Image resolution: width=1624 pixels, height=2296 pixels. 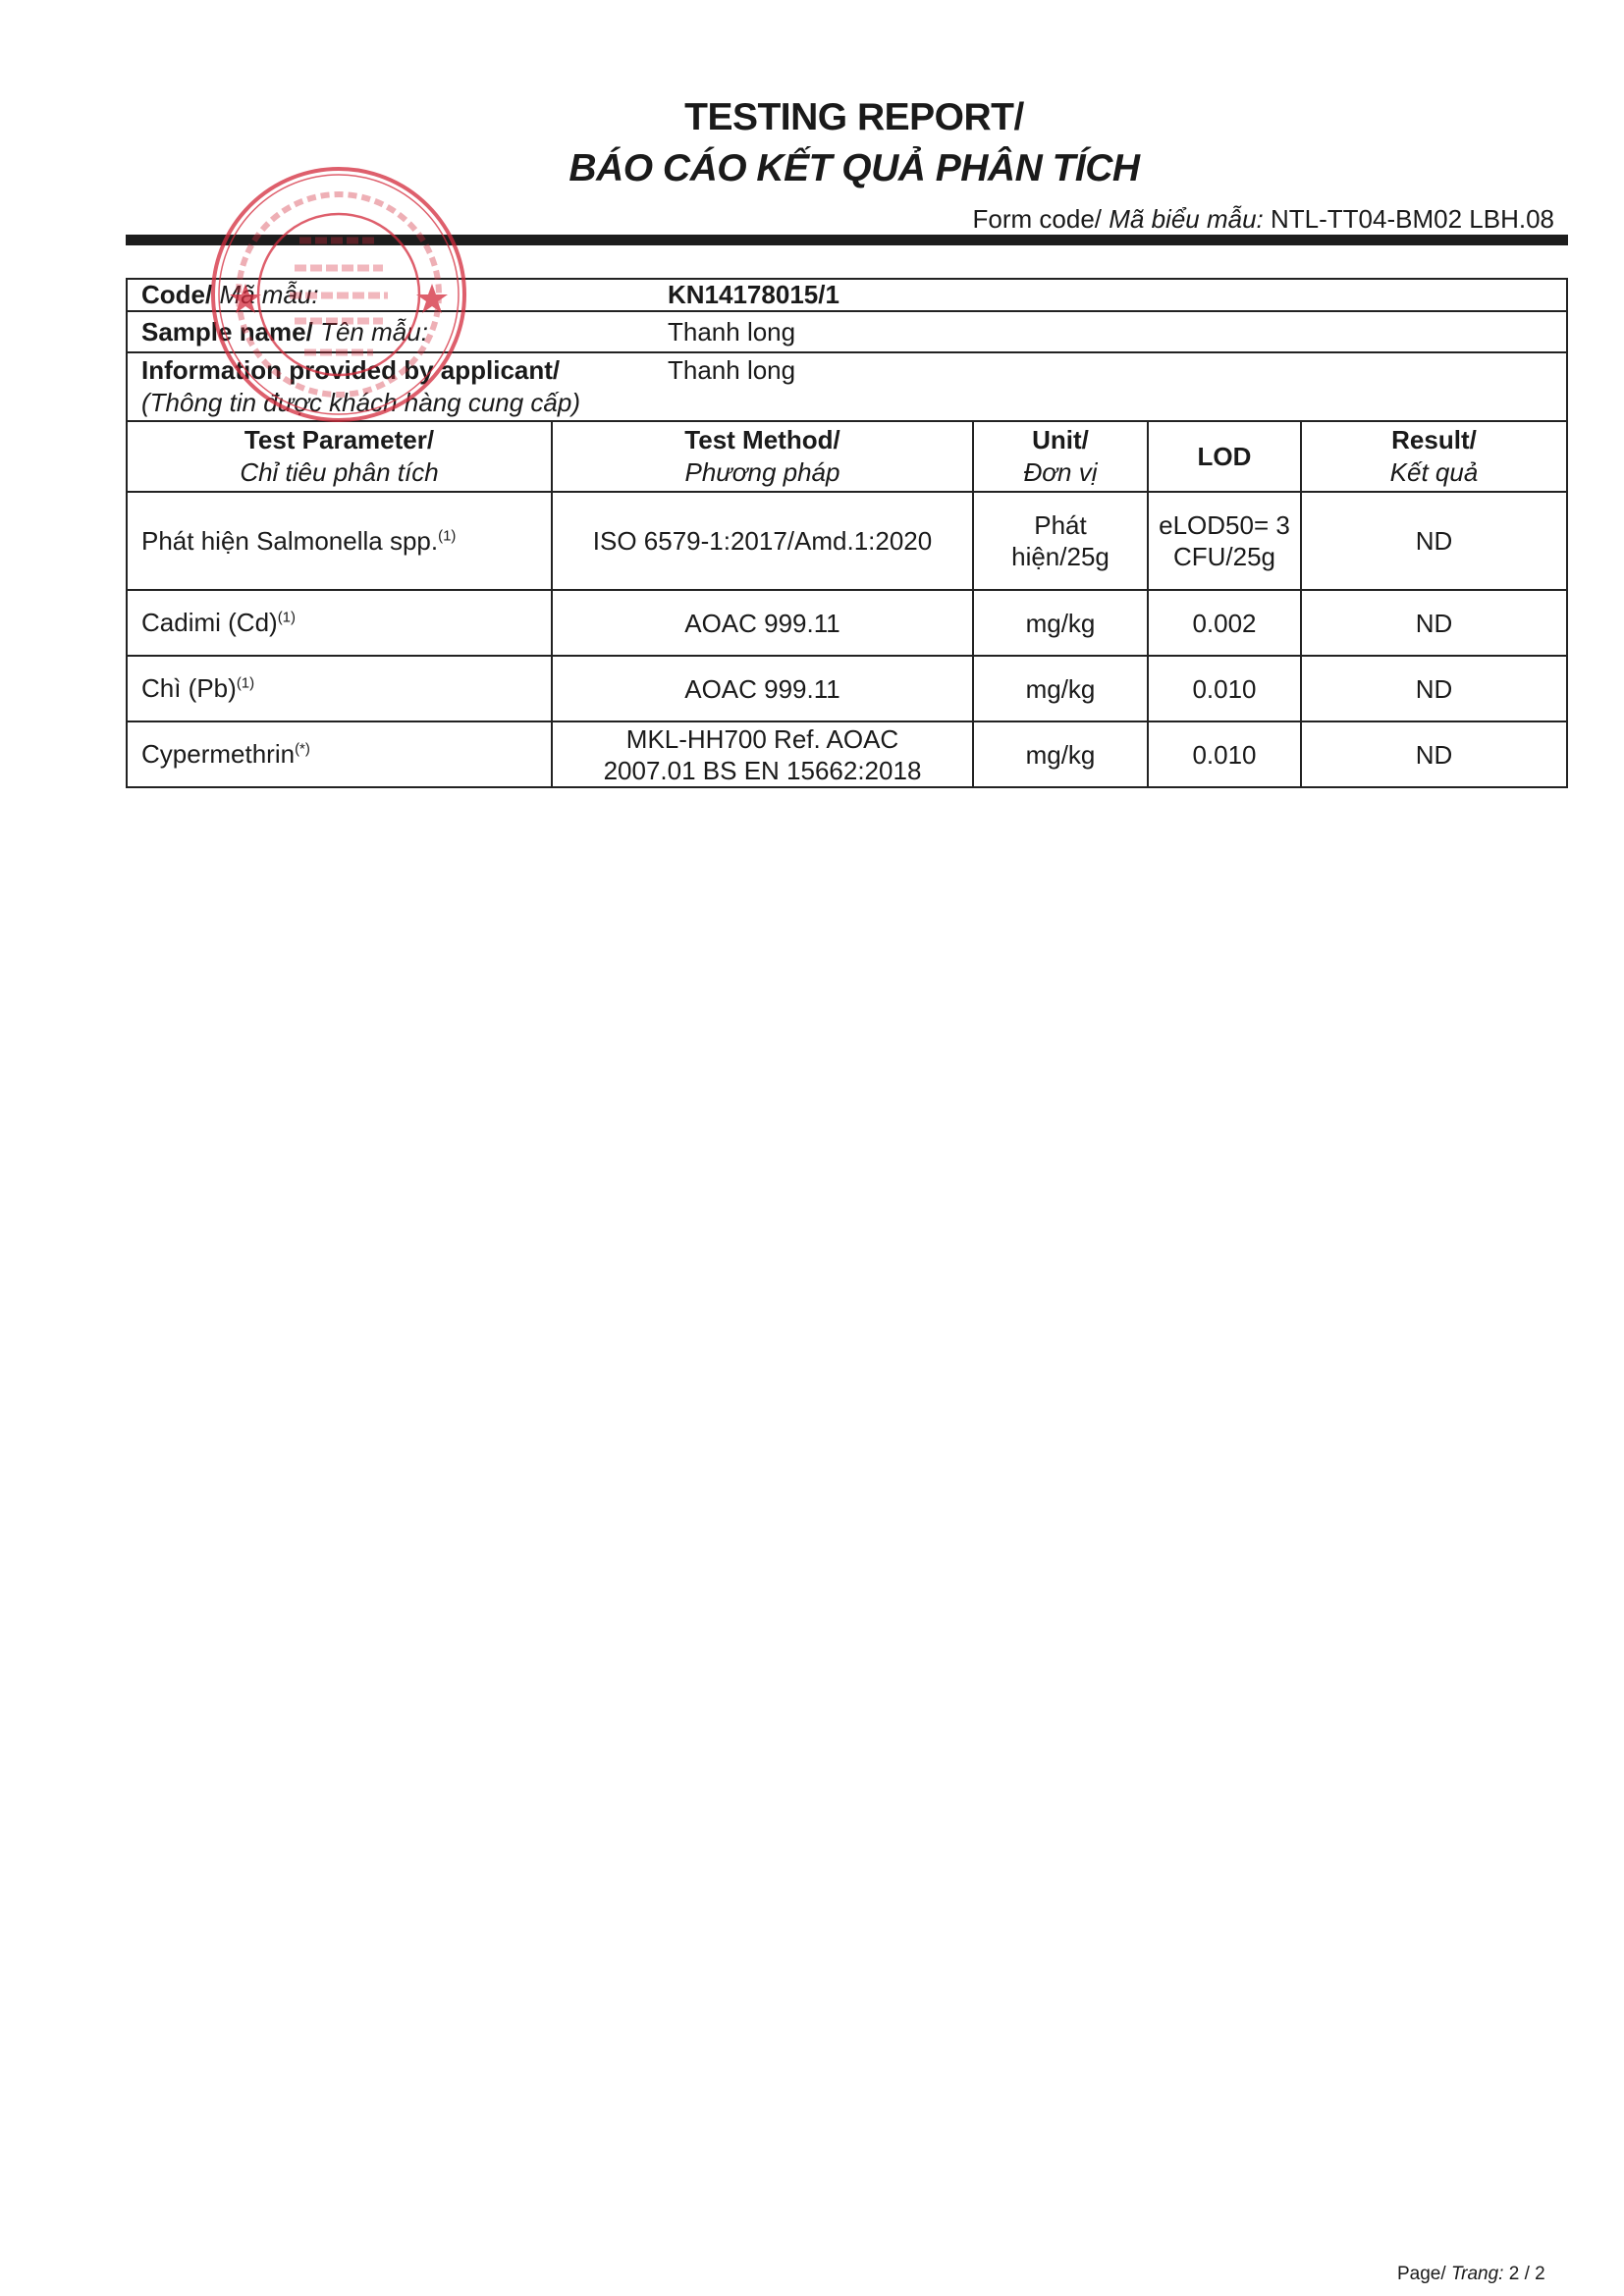 I want to click on header-lod: LOD, so click(x=1224, y=456).